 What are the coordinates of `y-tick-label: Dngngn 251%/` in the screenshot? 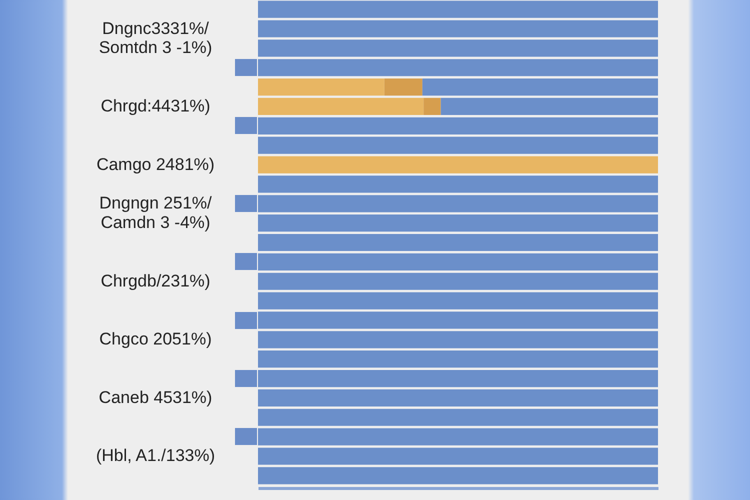 It's located at (155, 203).